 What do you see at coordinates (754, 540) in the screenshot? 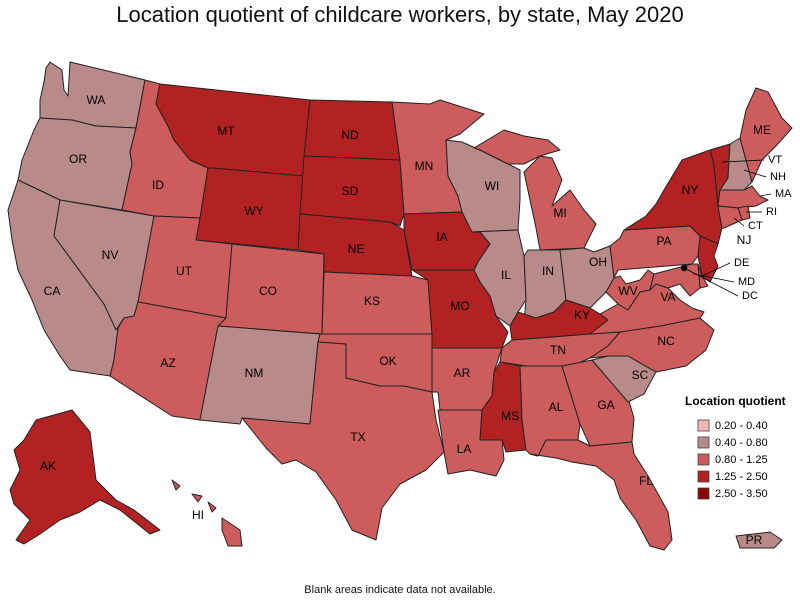
I see `state-label-pr: PR` at bounding box center [754, 540].